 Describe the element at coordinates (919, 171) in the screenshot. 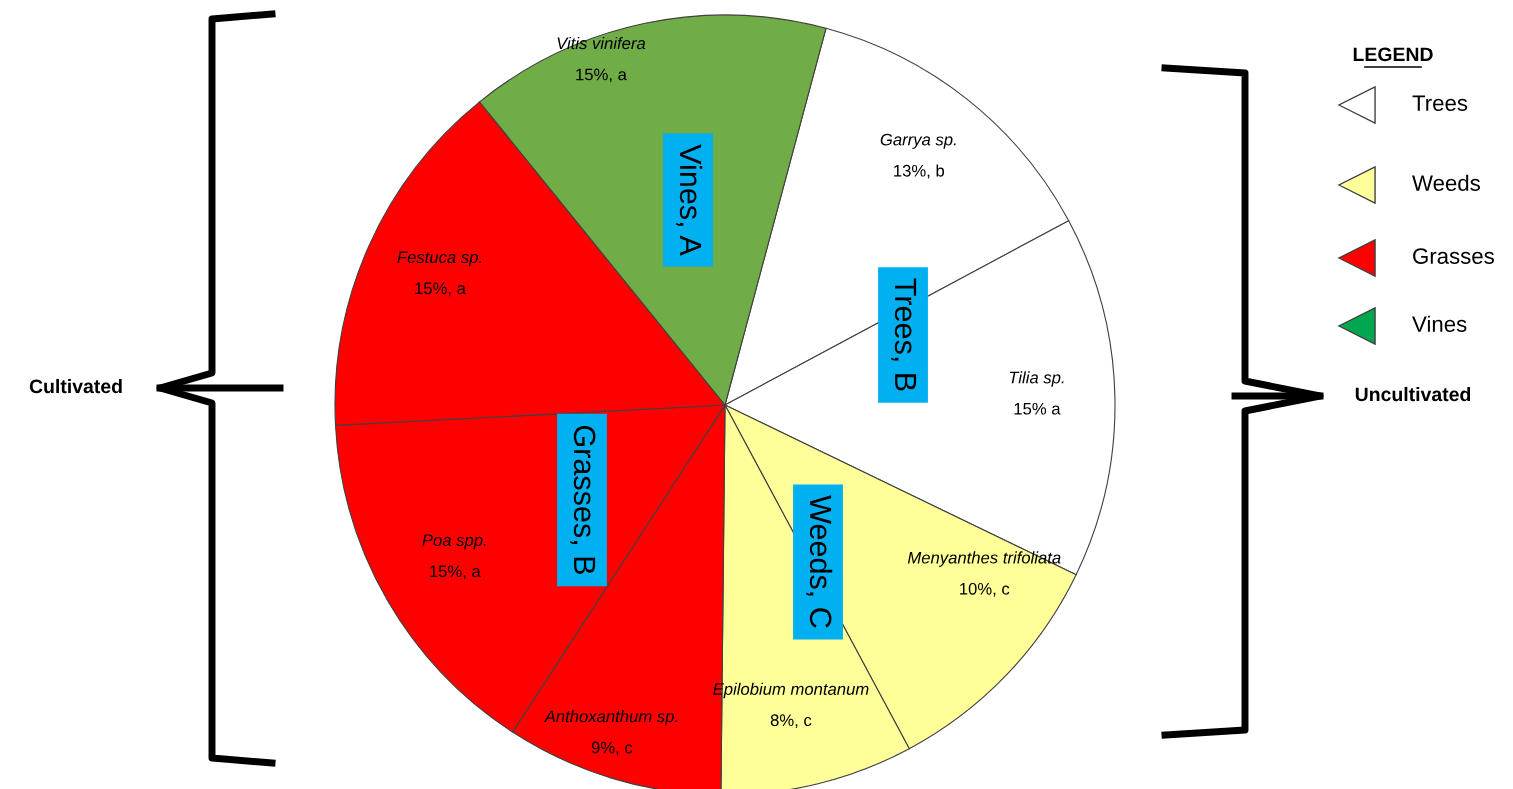

I see `data-label: 13%, b` at that location.